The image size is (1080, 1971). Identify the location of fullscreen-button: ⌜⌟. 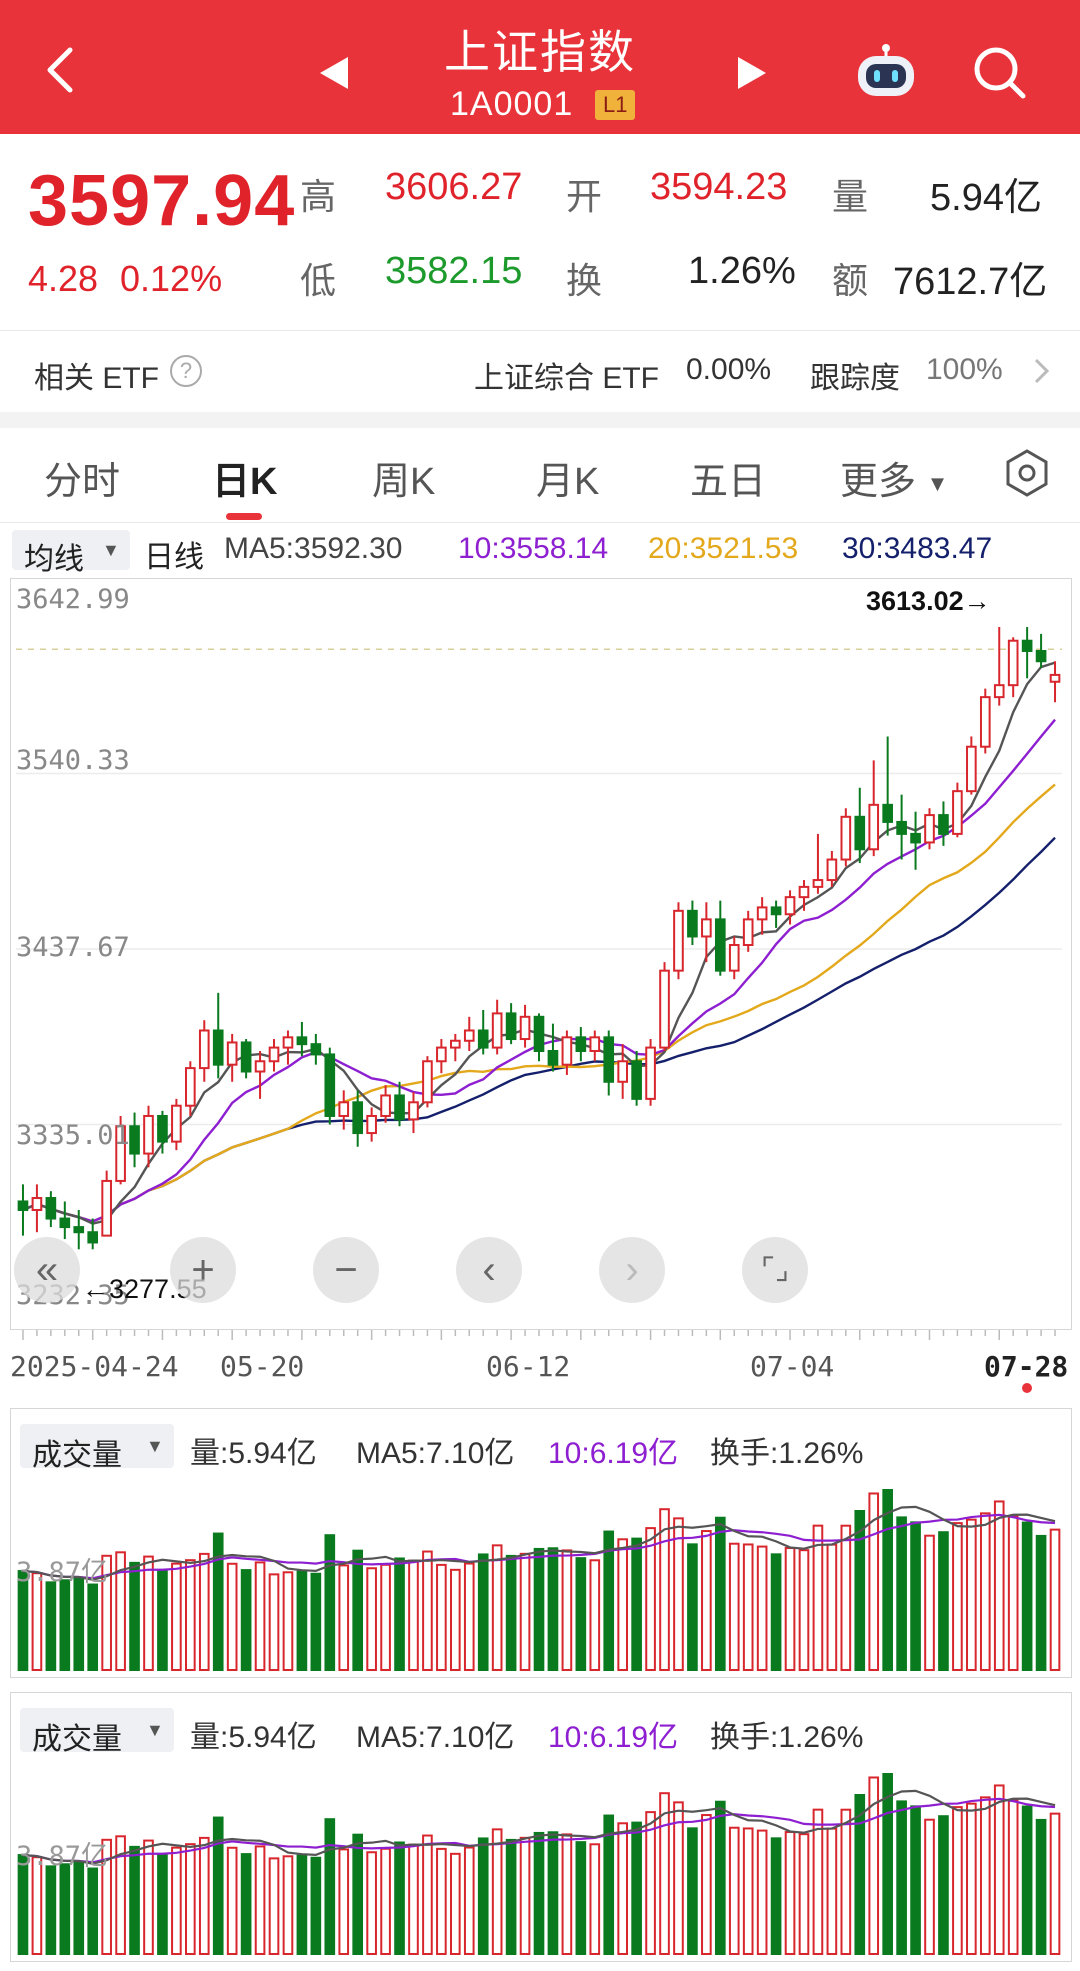
(775, 1270).